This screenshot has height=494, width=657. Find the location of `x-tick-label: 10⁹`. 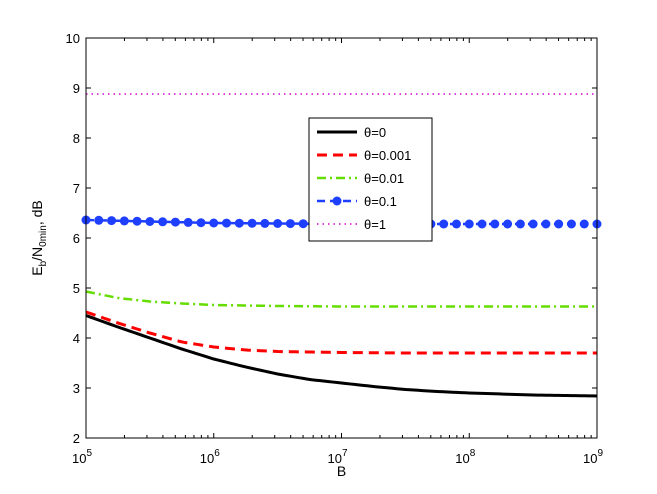

x-tick-label: 10⁹ is located at coordinates (593, 457).